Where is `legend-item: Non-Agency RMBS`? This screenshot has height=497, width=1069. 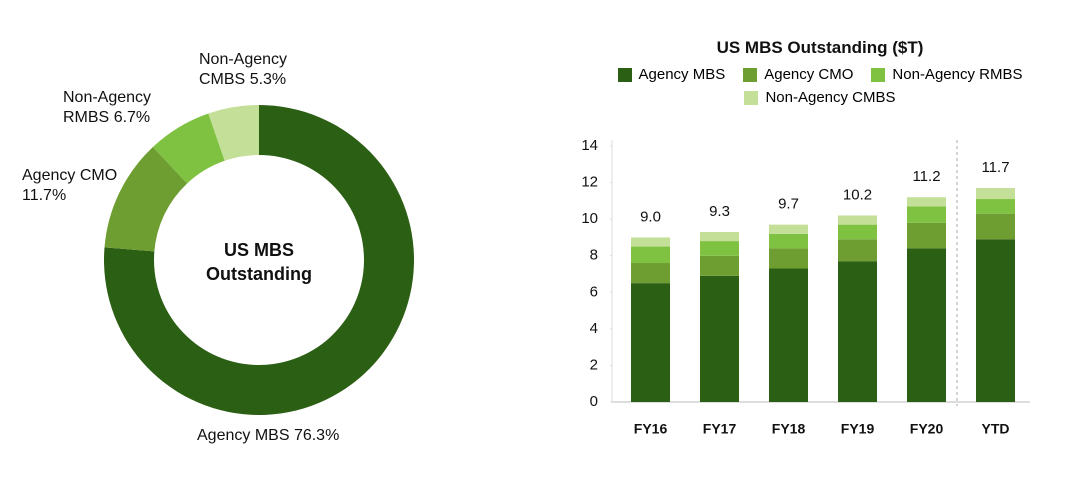 legend-item: Non-Agency RMBS is located at coordinates (946, 74).